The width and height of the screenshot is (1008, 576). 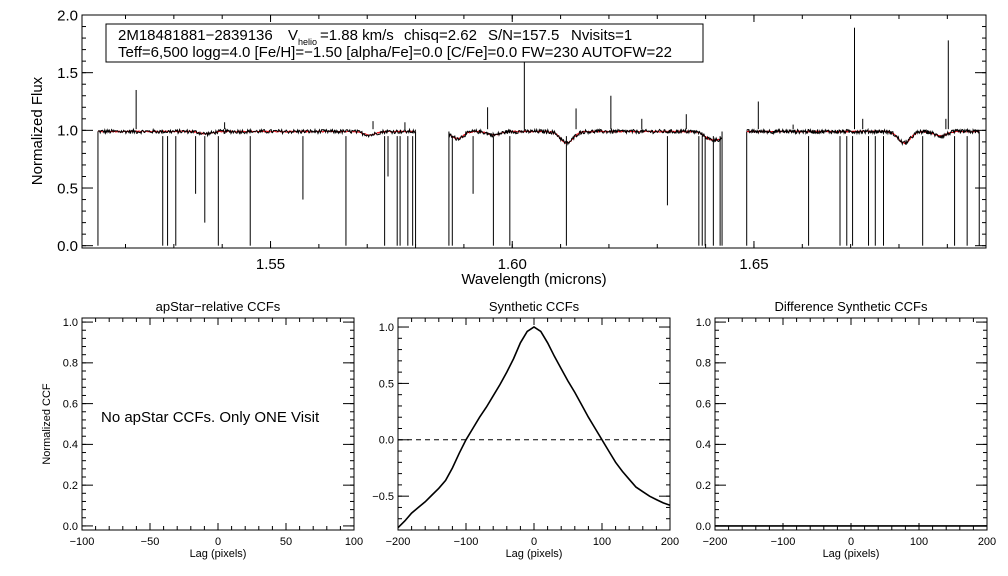 What do you see at coordinates (307, 42) in the screenshot?
I see `legend-vhelio-subscript: helio` at bounding box center [307, 42].